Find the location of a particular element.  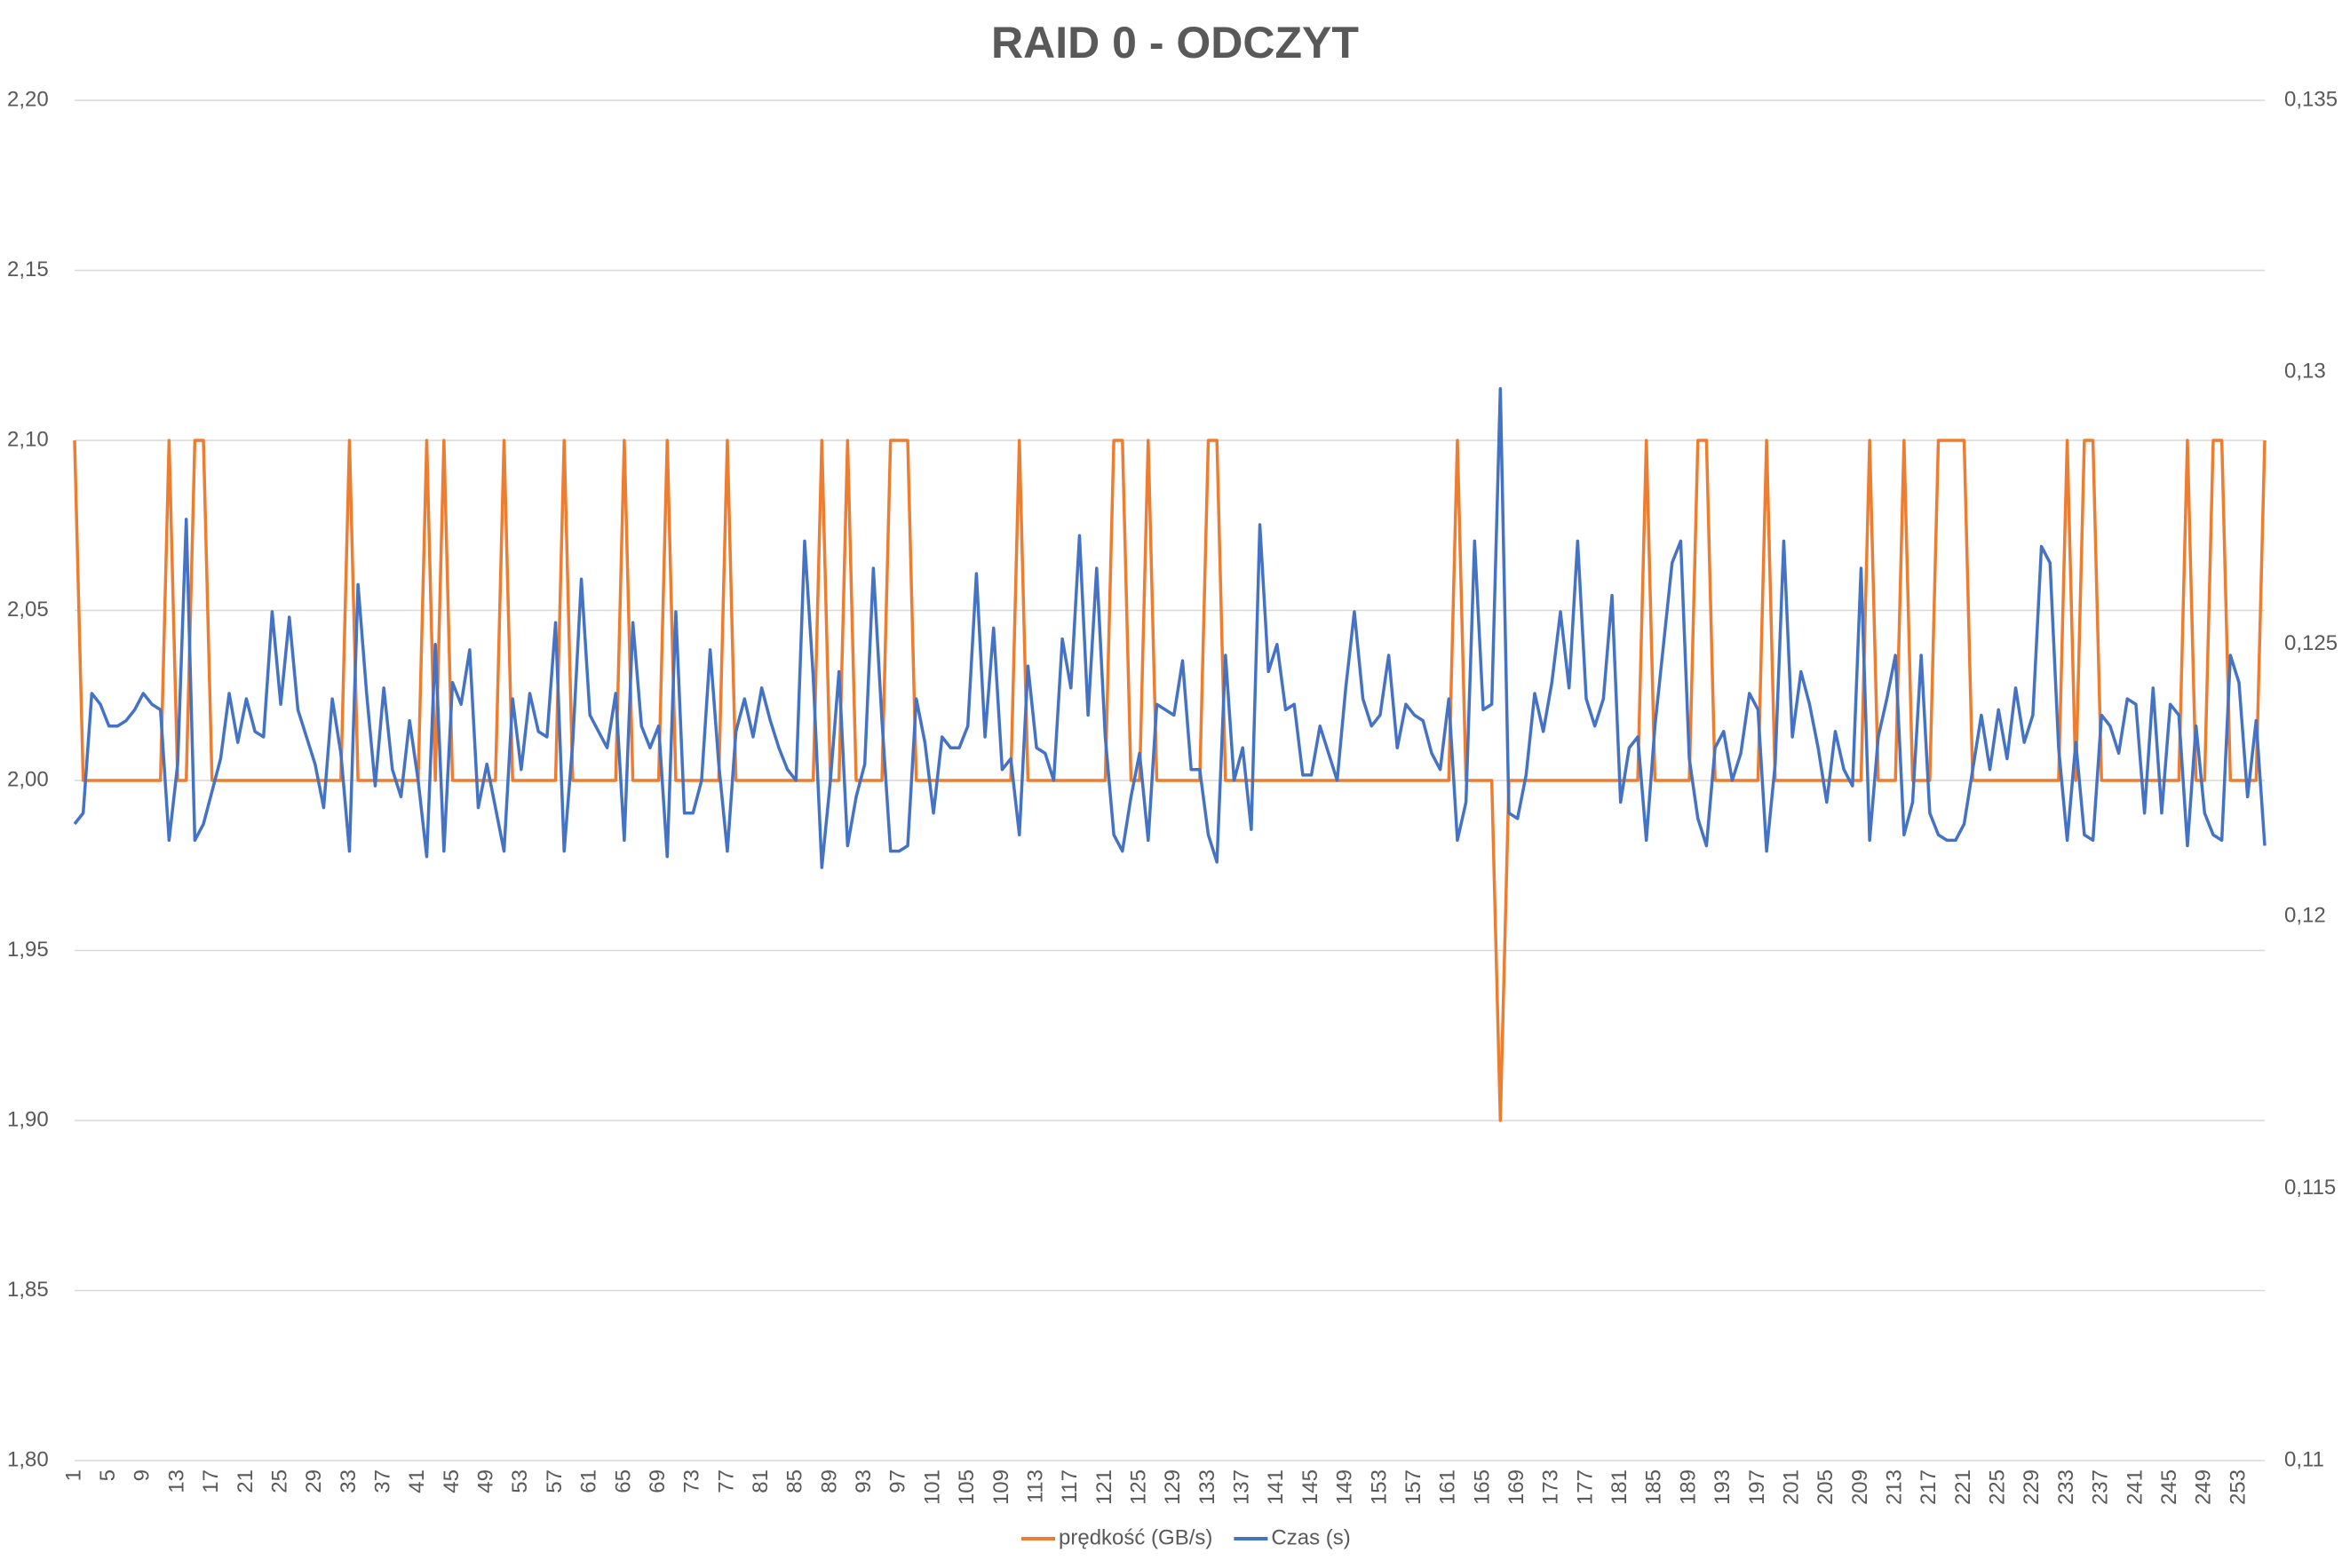

x-tick-label: 217 is located at coordinates (1929, 1487).